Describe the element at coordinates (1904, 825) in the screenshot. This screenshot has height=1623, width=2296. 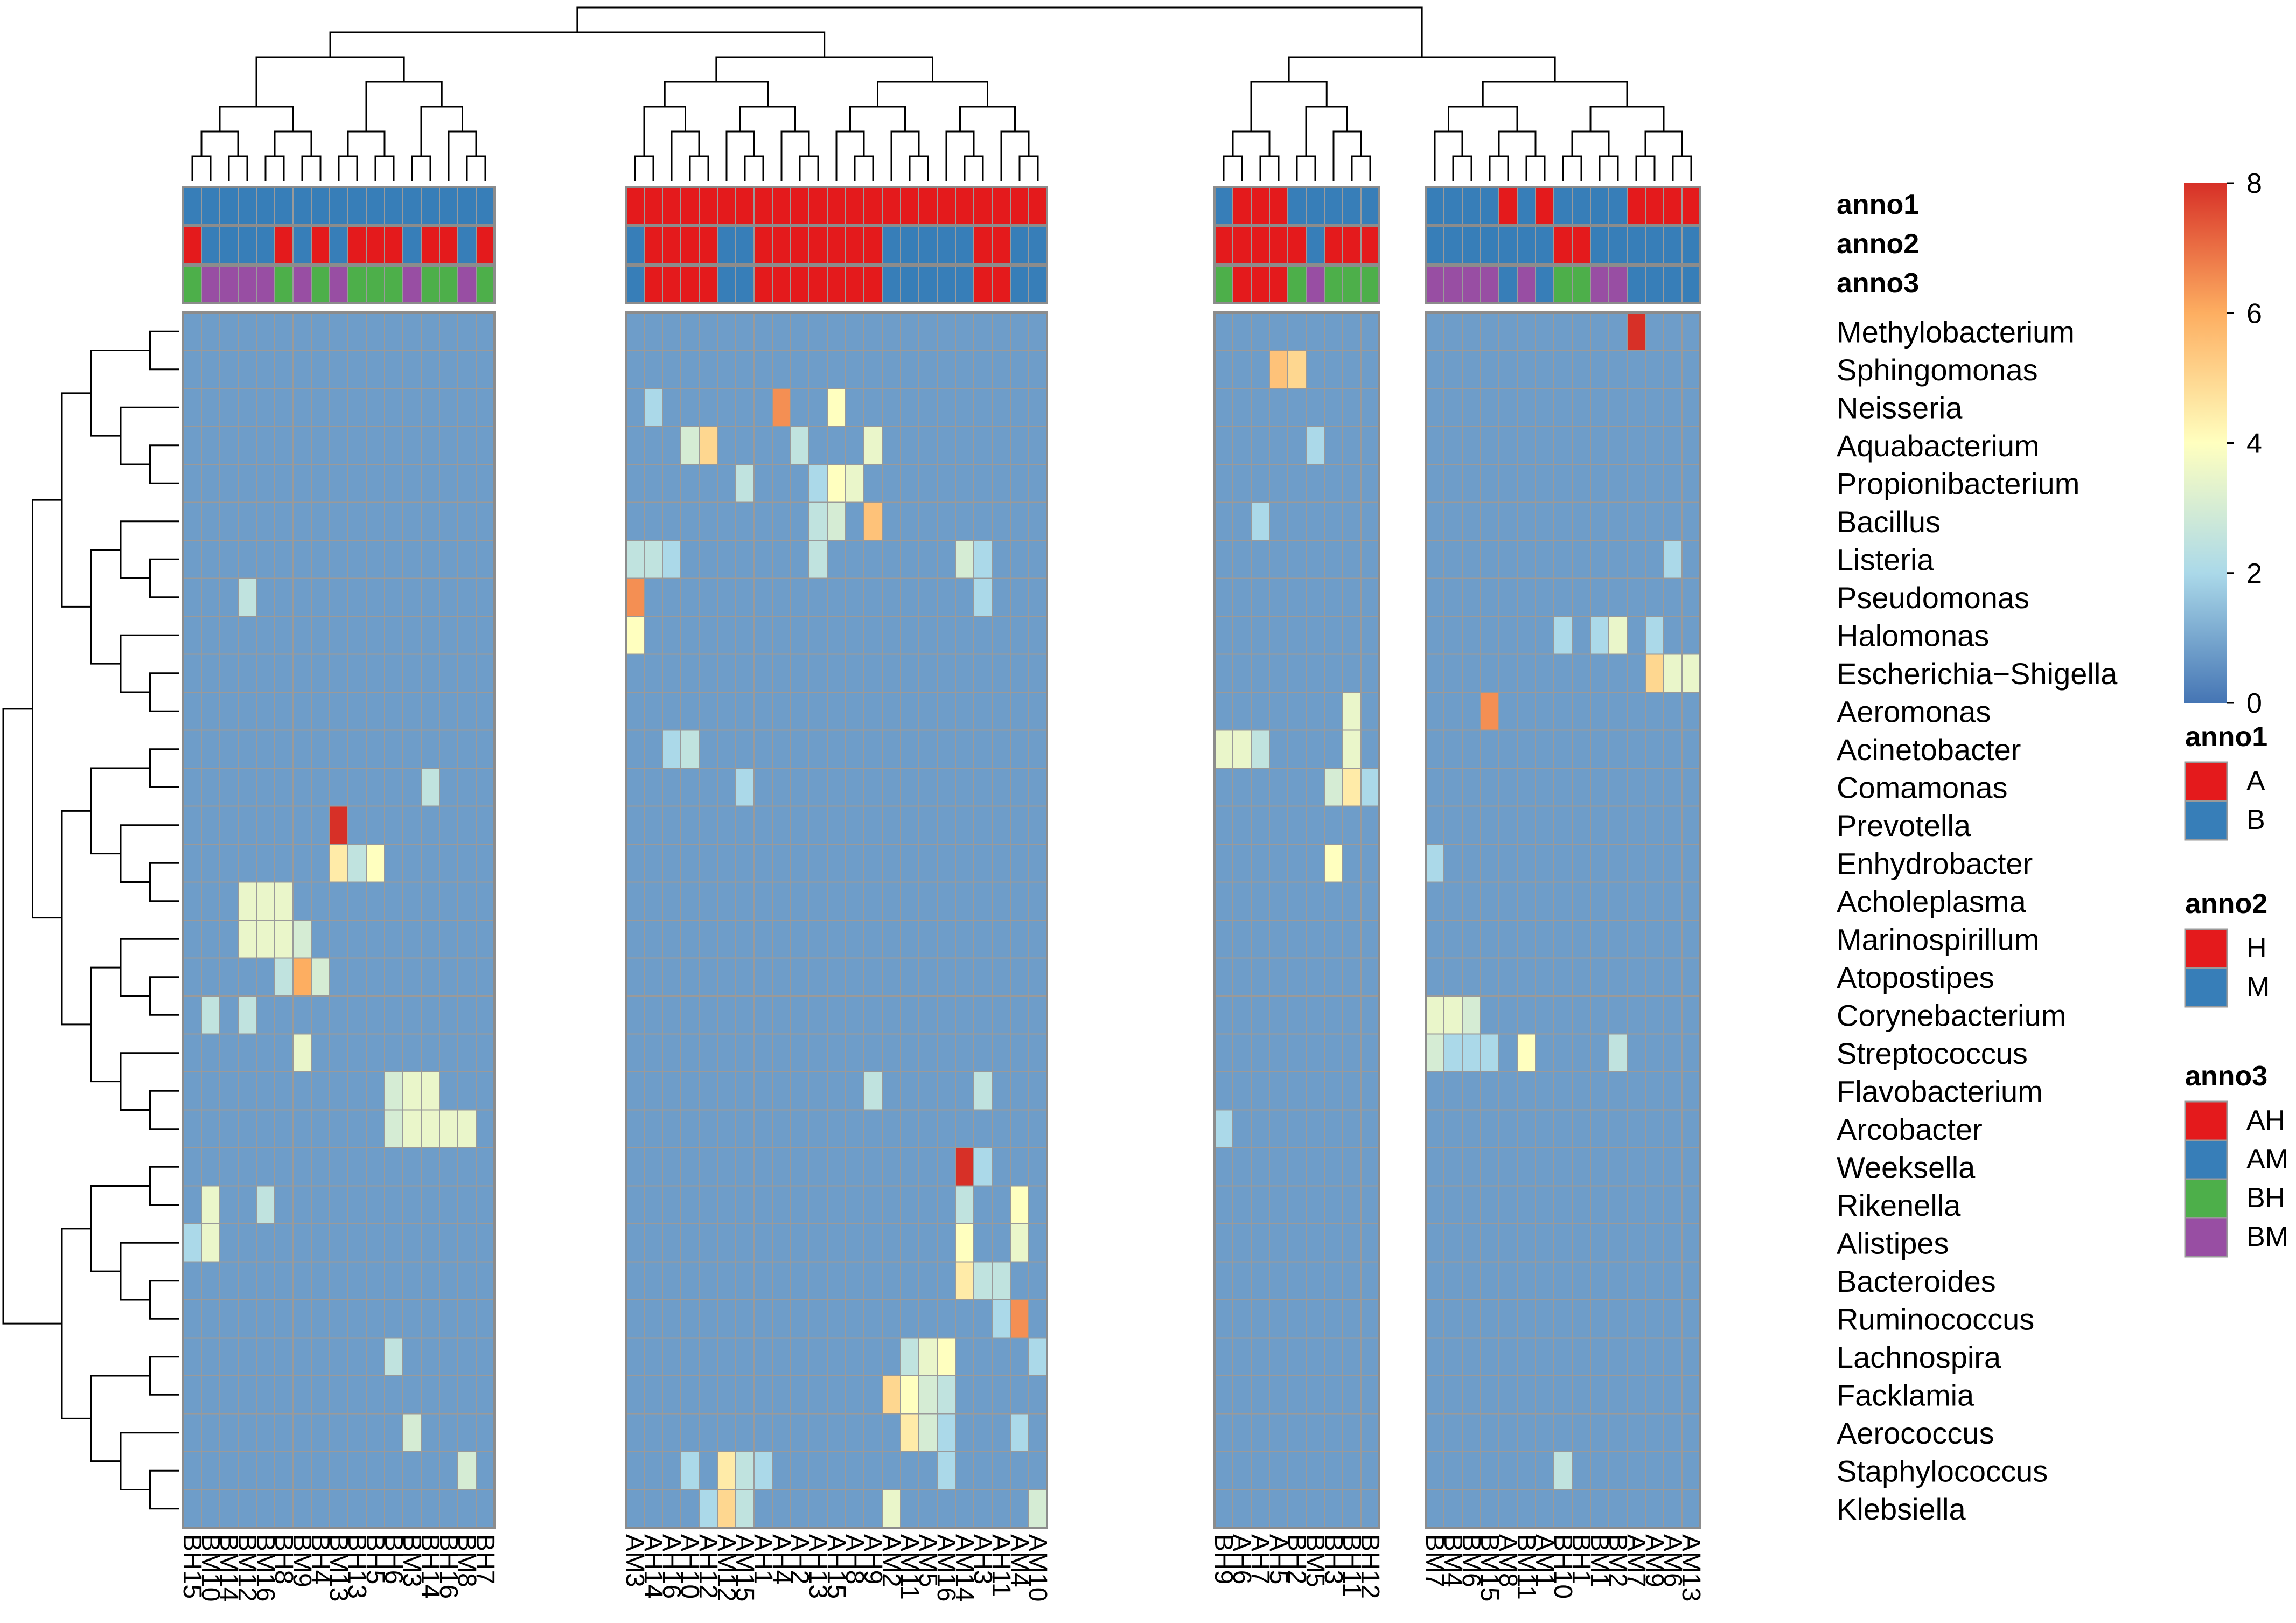
I see `row-label: Prevotella` at that location.